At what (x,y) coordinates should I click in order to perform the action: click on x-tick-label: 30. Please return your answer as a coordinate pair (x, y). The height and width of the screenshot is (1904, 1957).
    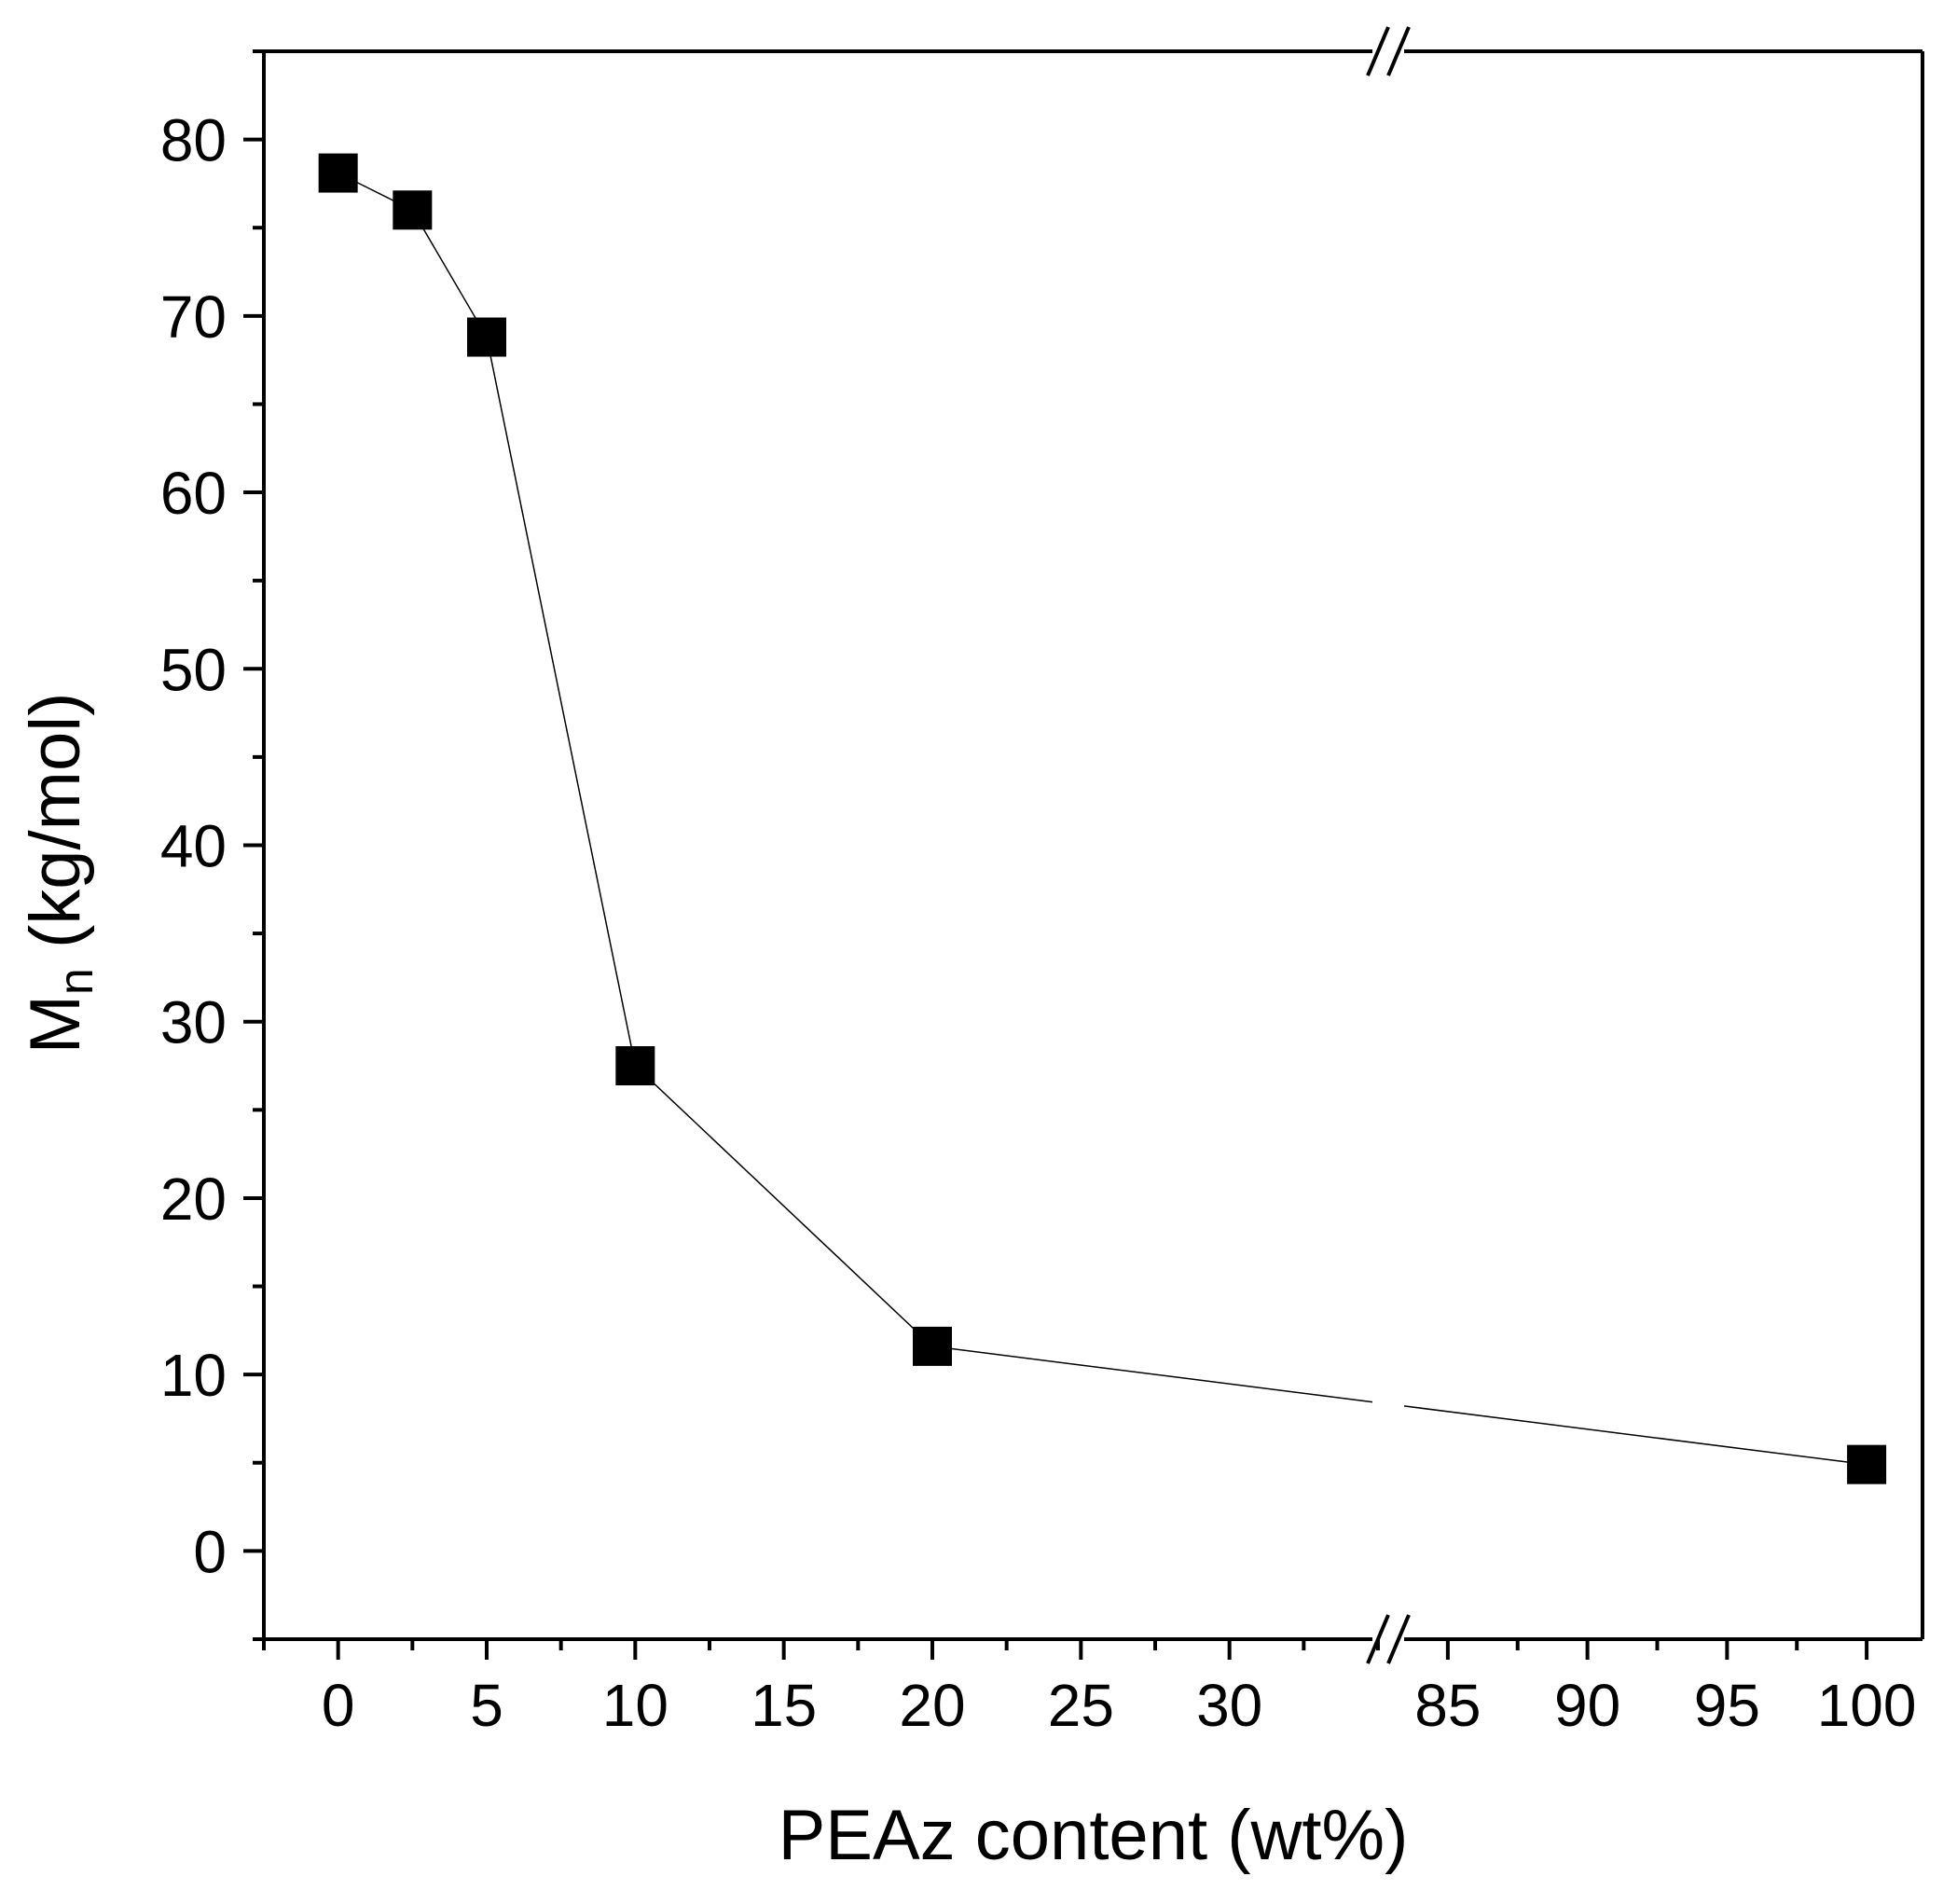
    Looking at the image, I should click on (1229, 1705).